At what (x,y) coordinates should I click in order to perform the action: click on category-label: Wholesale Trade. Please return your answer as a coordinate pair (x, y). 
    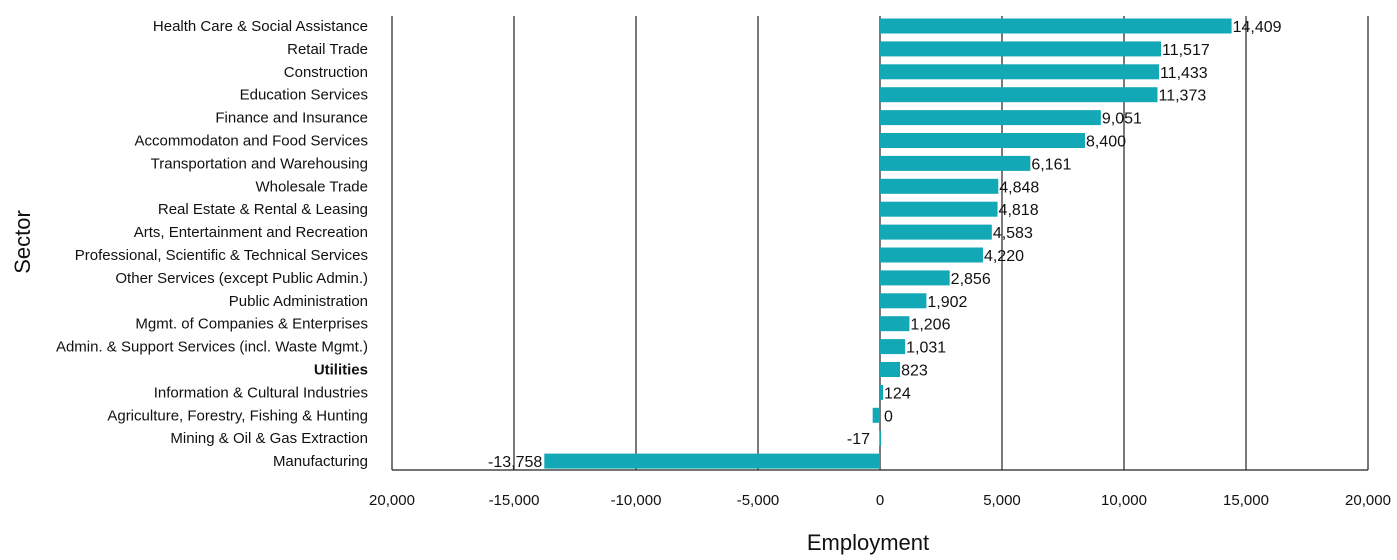
    Looking at the image, I should click on (311, 186).